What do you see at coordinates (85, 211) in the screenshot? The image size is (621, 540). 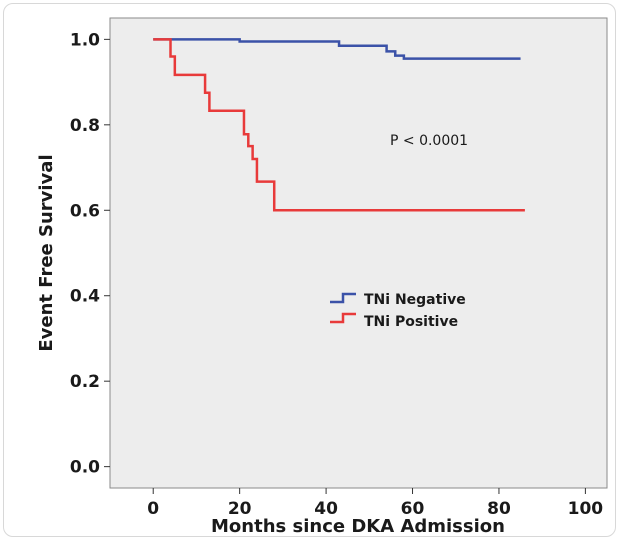 I see `y-tick-label: 0.6` at bounding box center [85, 211].